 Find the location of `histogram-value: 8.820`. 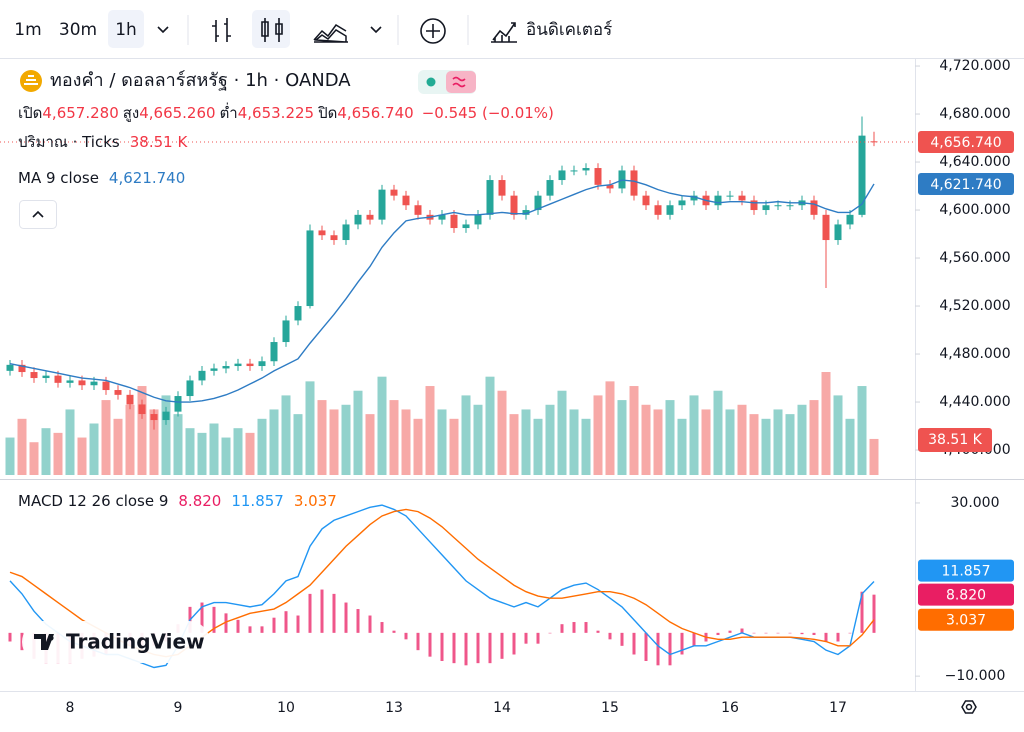

histogram-value: 8.820 is located at coordinates (199, 501).